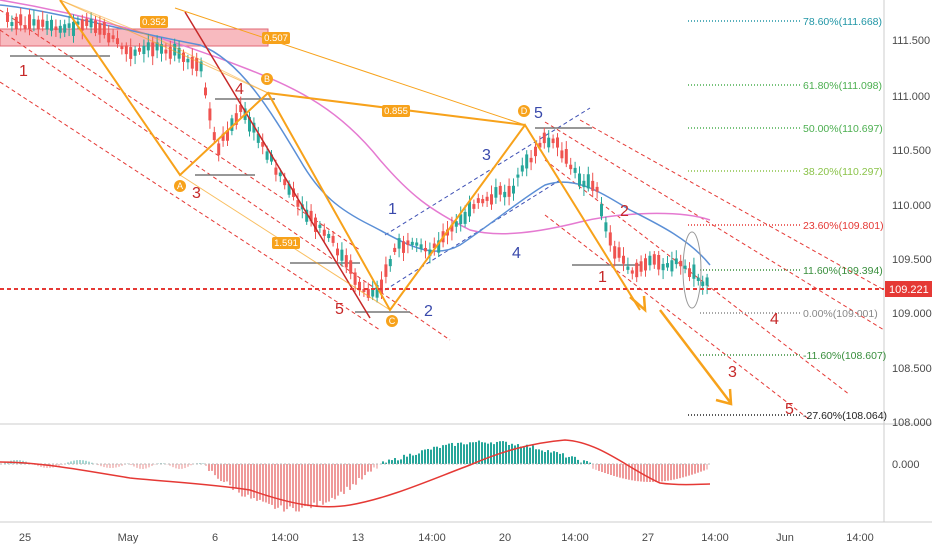  I want to click on fib-level-label: 0.00%(109.001), so click(840, 314).